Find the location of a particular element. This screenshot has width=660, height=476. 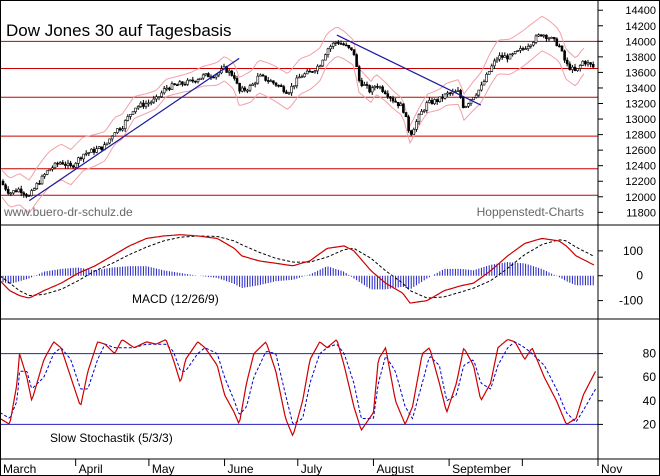

macd-signal-line is located at coordinates (297, 267).